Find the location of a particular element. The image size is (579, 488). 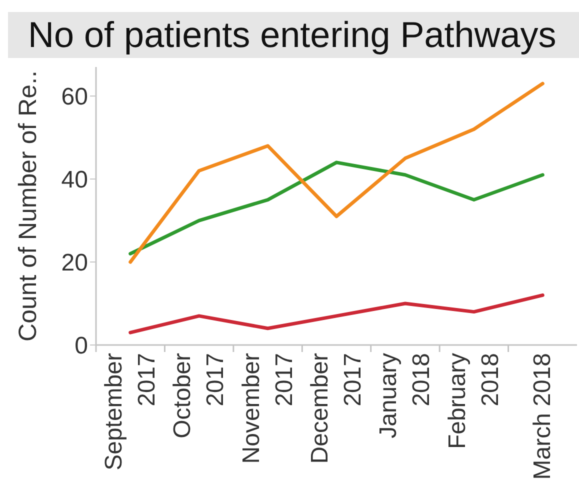

y-axis-title: Count of Number of Re.. is located at coordinates (28, 206).